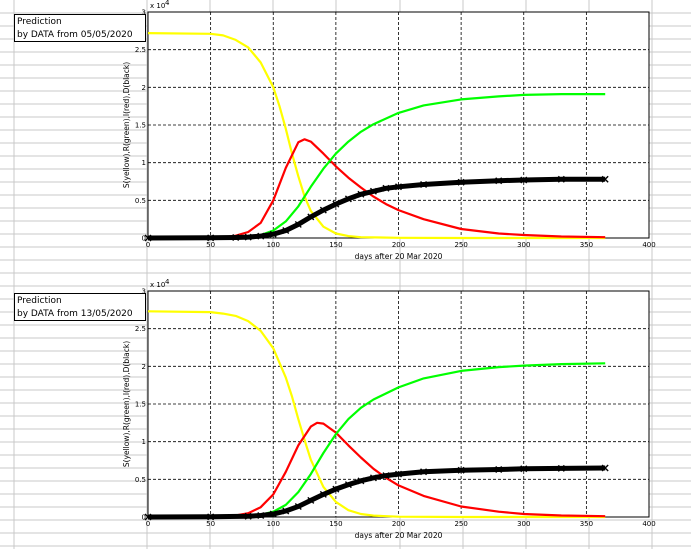 The height and width of the screenshot is (549, 691). What do you see at coordinates (75, 314) in the screenshot?
I see `note-date: by DATA from 13/05/2020` at bounding box center [75, 314].